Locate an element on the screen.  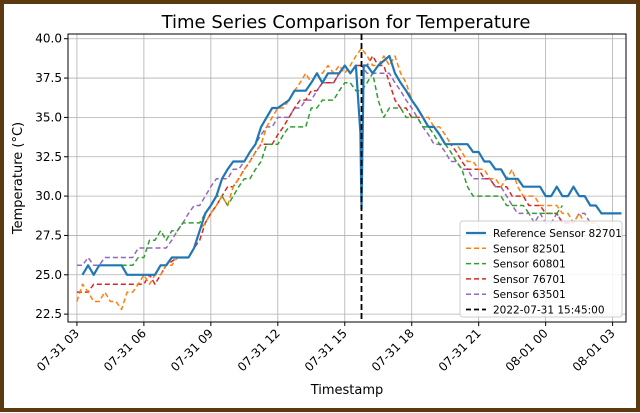
x-tick-label: 07-31 06 is located at coordinates (125, 350).